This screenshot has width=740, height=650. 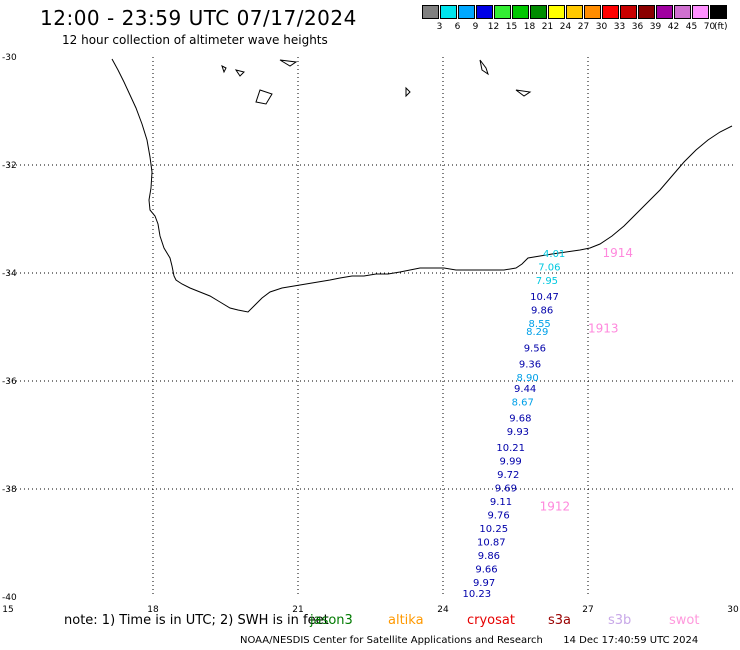 What do you see at coordinates (684, 620) in the screenshot?
I see `satellite-name: swot` at bounding box center [684, 620].